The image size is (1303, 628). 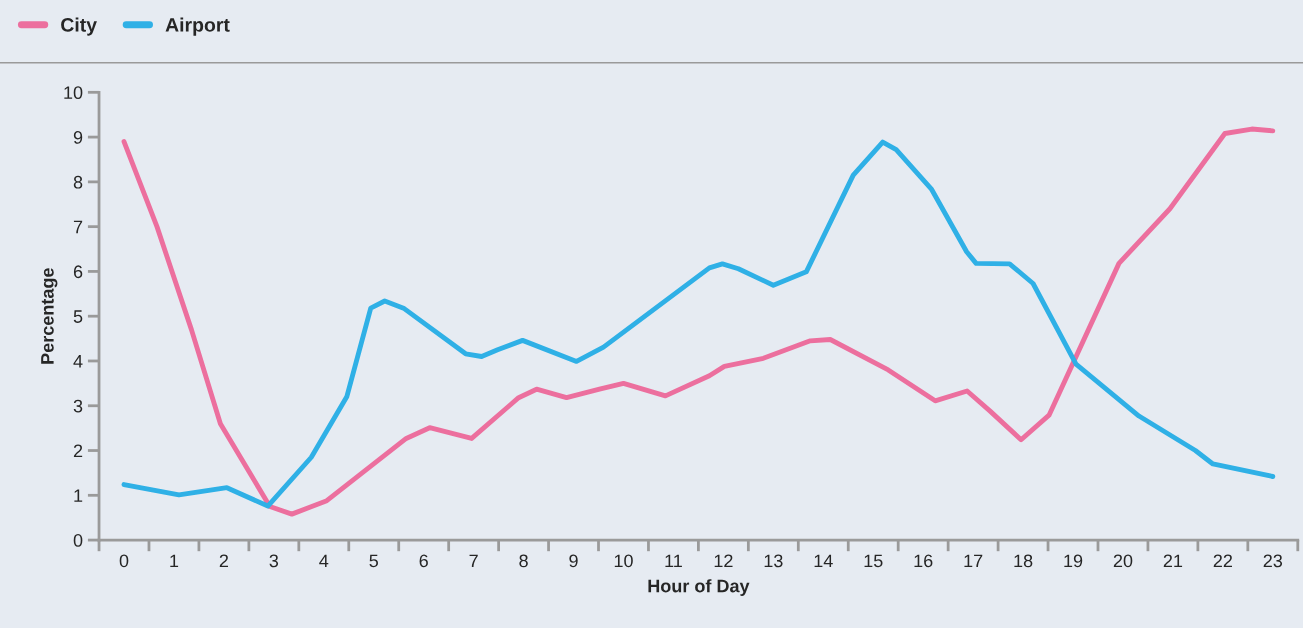 What do you see at coordinates (79, 26) in the screenshot?
I see `legend-label: City` at bounding box center [79, 26].